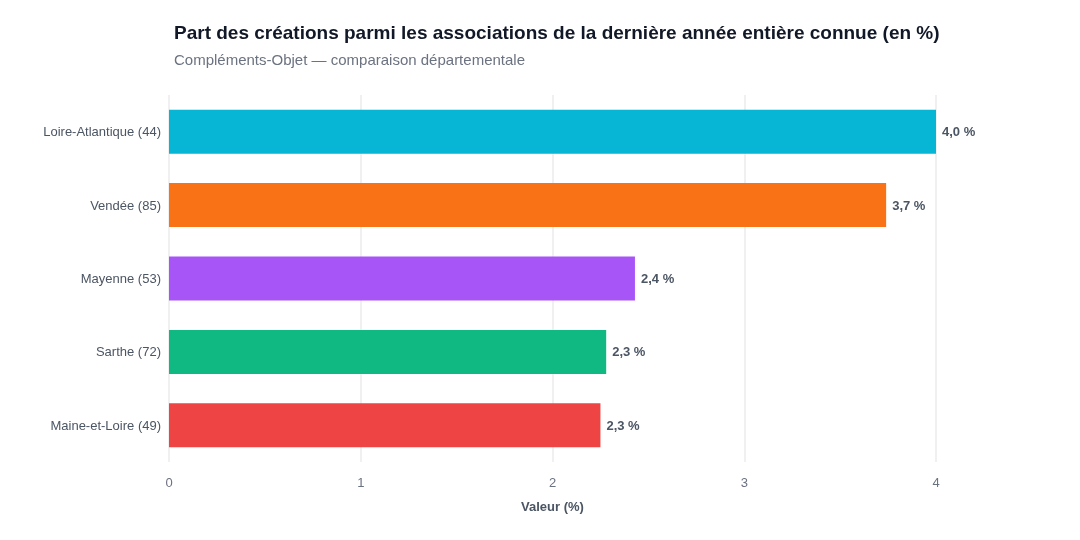 This screenshot has height=540, width=1080. What do you see at coordinates (361, 482) in the screenshot?
I see `x-tick-label: 1` at bounding box center [361, 482].